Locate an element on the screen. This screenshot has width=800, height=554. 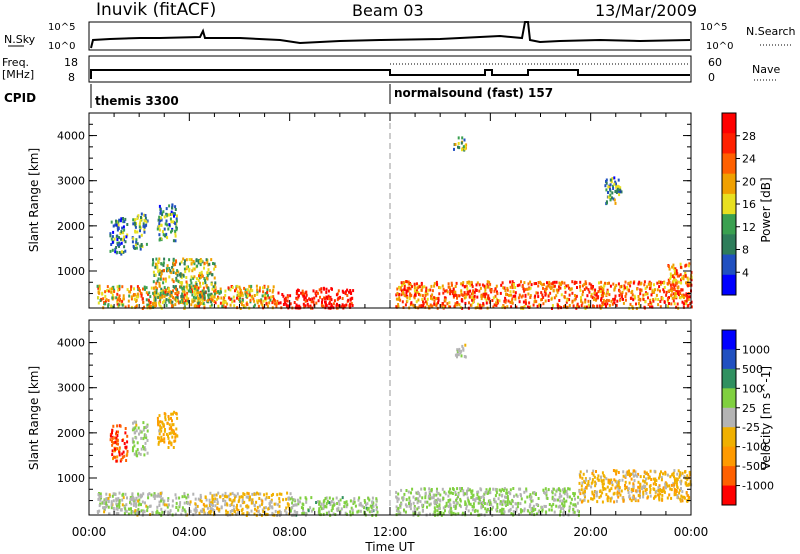
noise-left-tick-top: 10^5 is located at coordinates (61, 27).